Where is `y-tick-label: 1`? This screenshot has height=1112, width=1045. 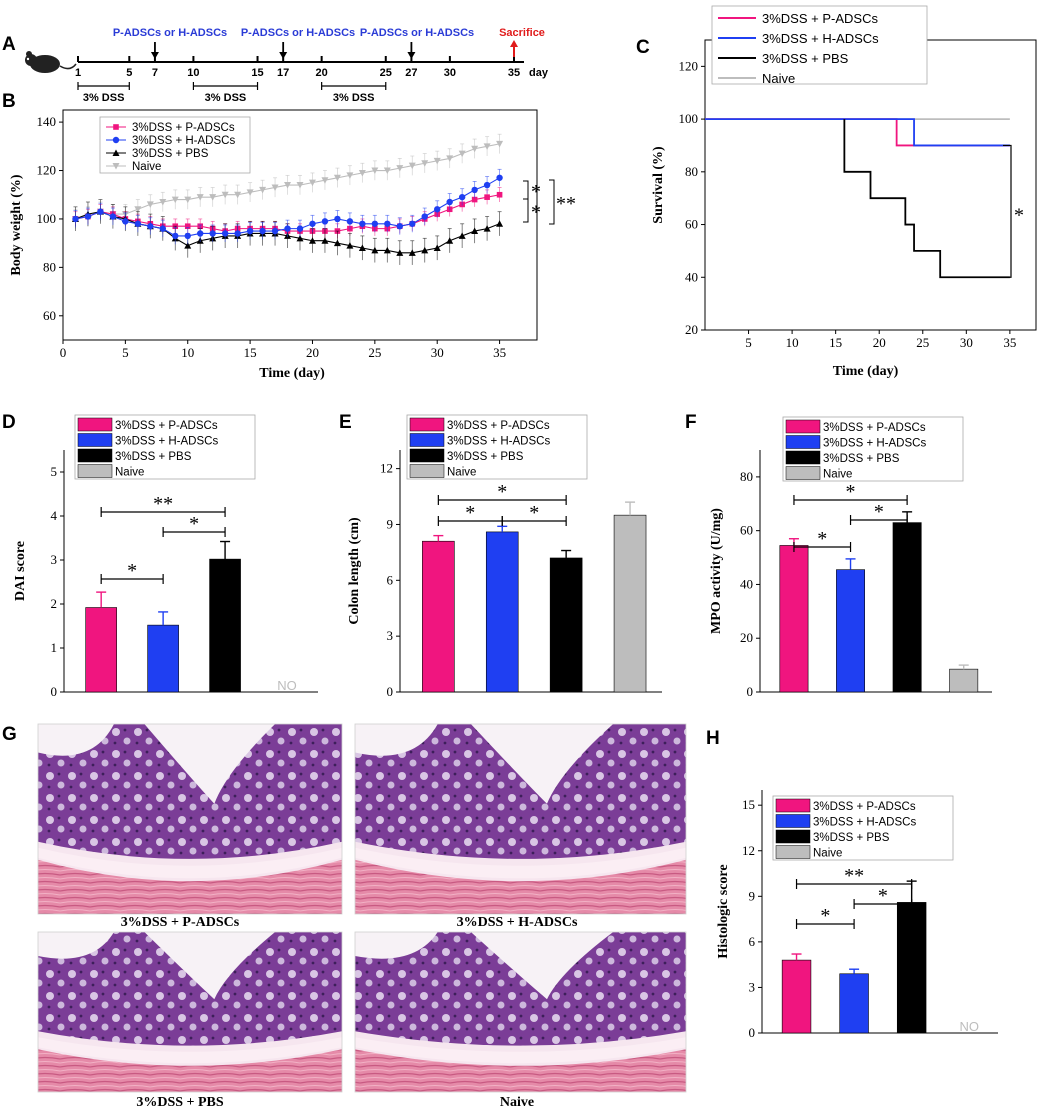 y-tick-label: 1 is located at coordinates (54, 647).